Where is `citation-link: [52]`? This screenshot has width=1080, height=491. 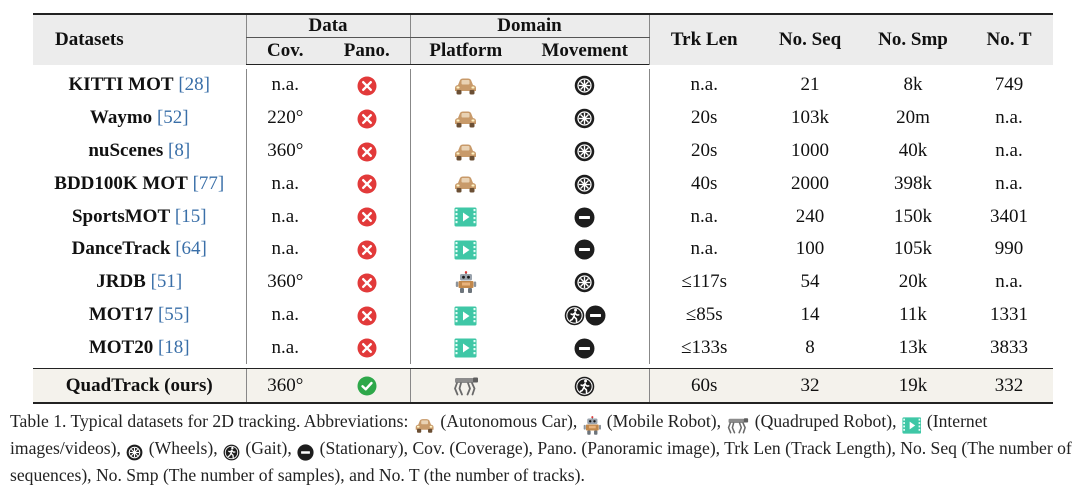 citation-link: [52] is located at coordinates (172, 118).